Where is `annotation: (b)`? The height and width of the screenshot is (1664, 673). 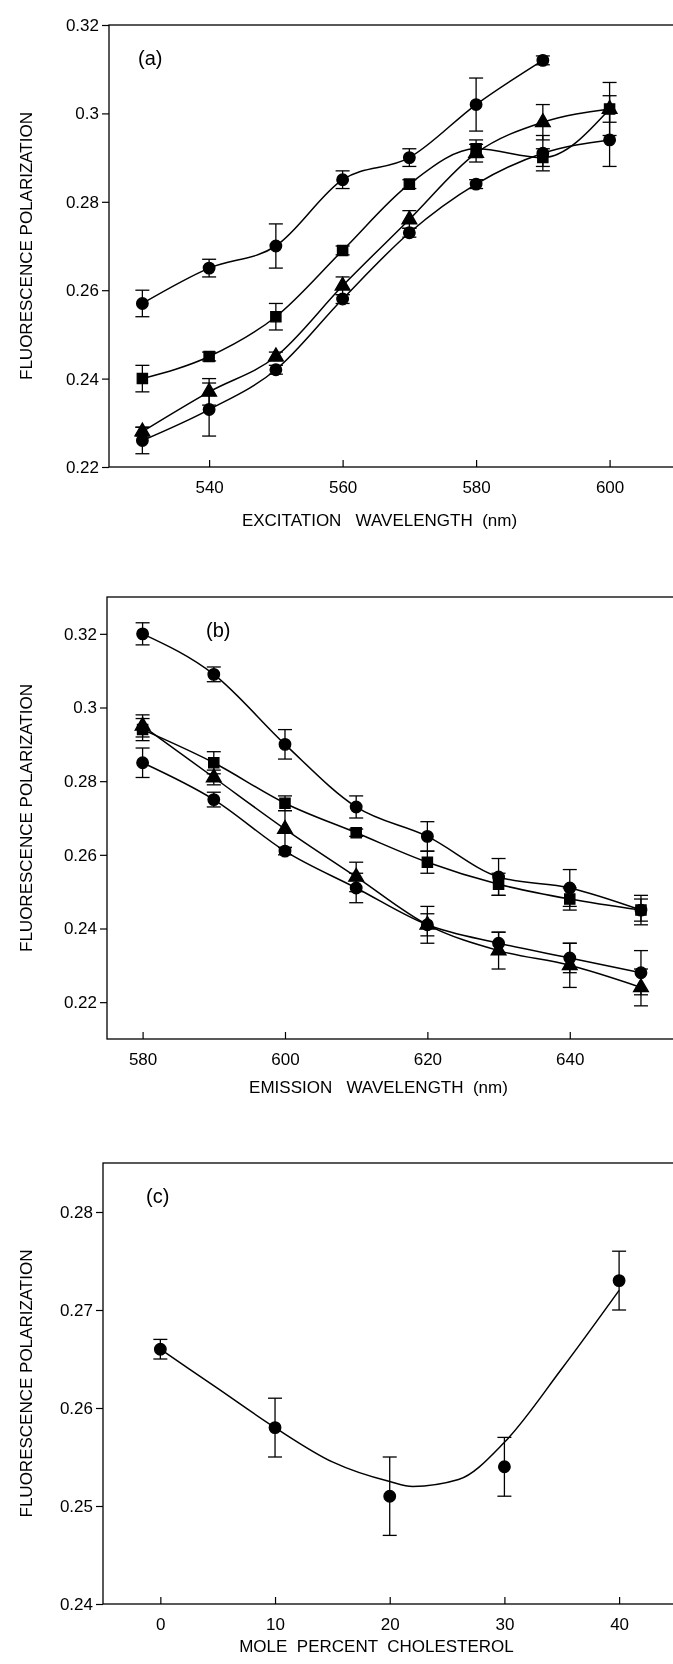 annotation: (b) is located at coordinates (218, 630).